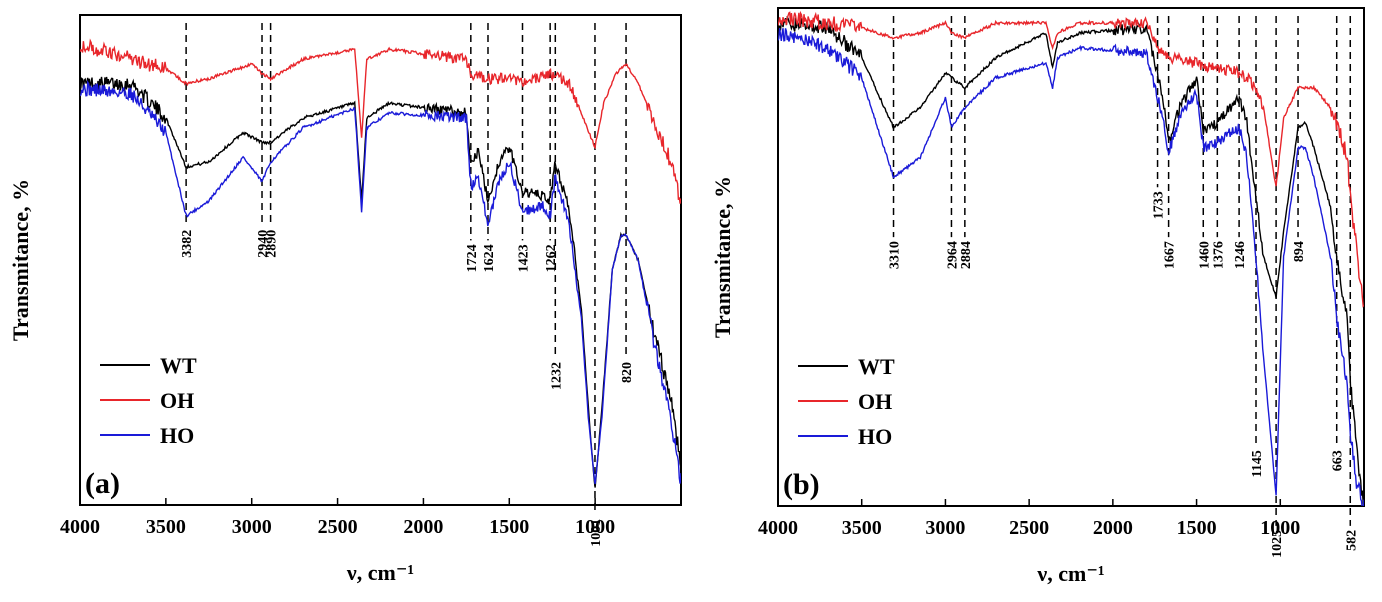  Describe the element at coordinates (556, 376) in the screenshot. I see `peak-label: 1232` at that location.